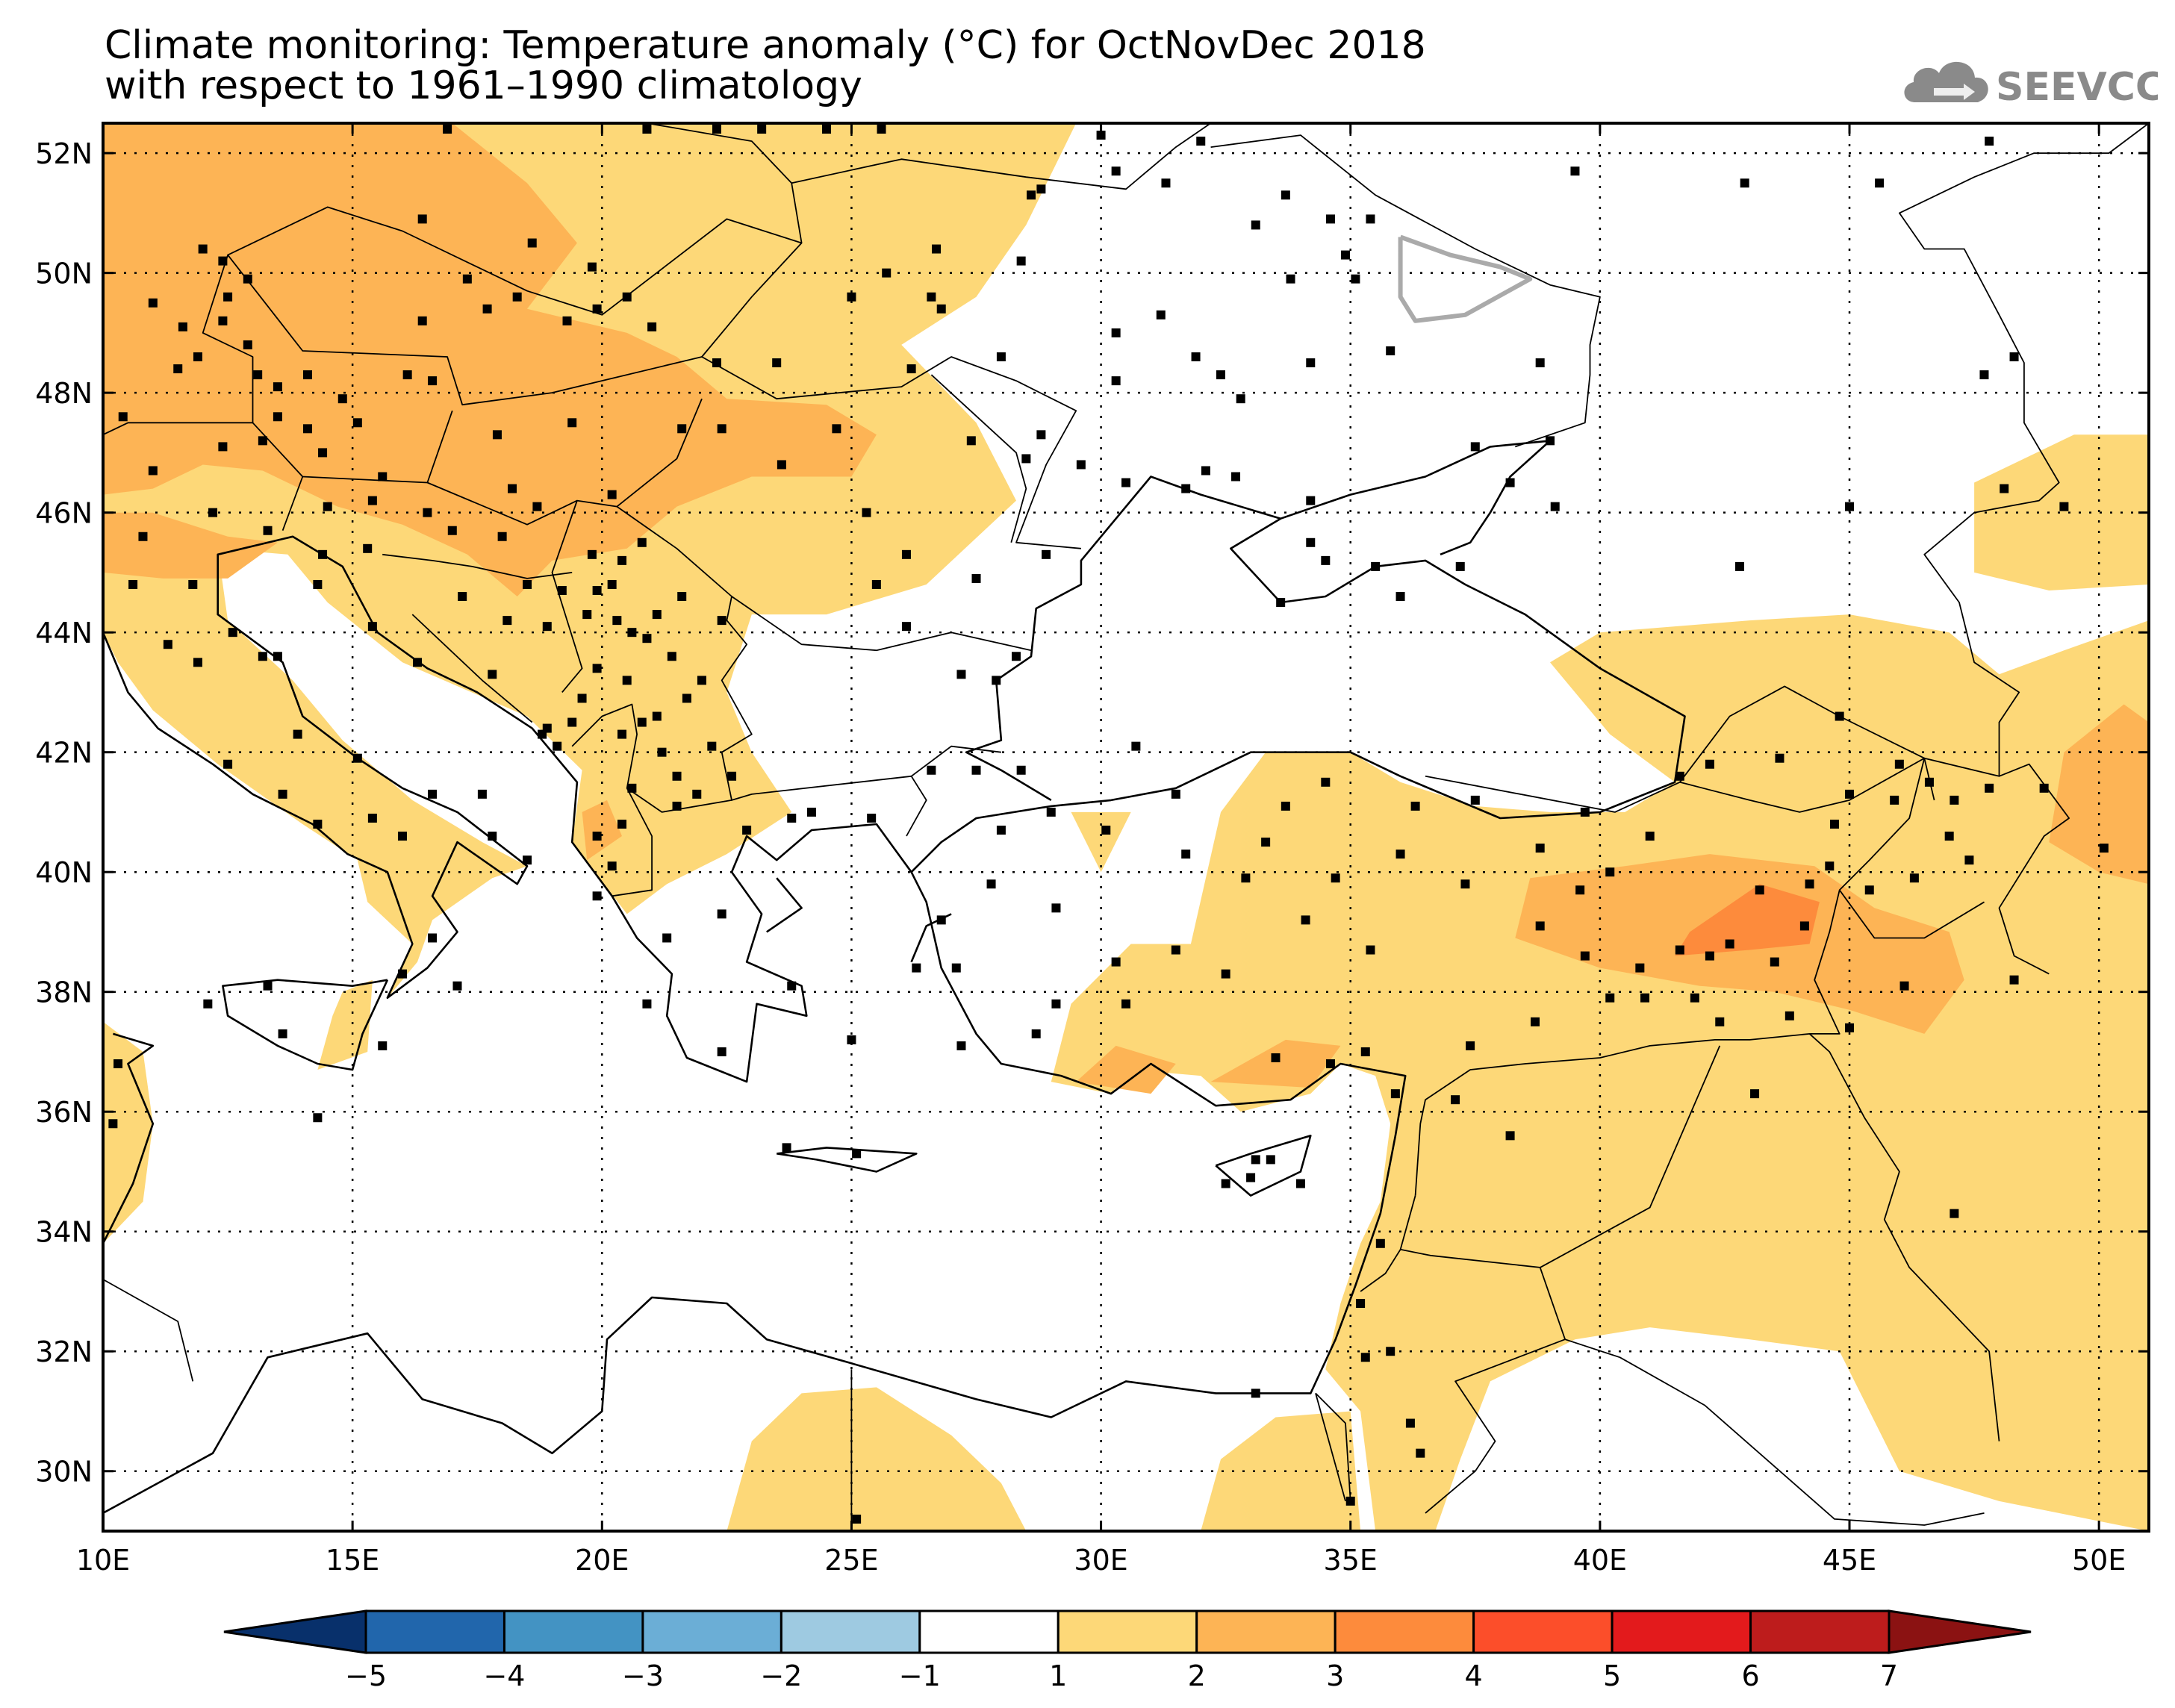 The width and height of the screenshot is (2175, 1708). I want to click on lat-tick-label-30: 30N, so click(64, 1472).